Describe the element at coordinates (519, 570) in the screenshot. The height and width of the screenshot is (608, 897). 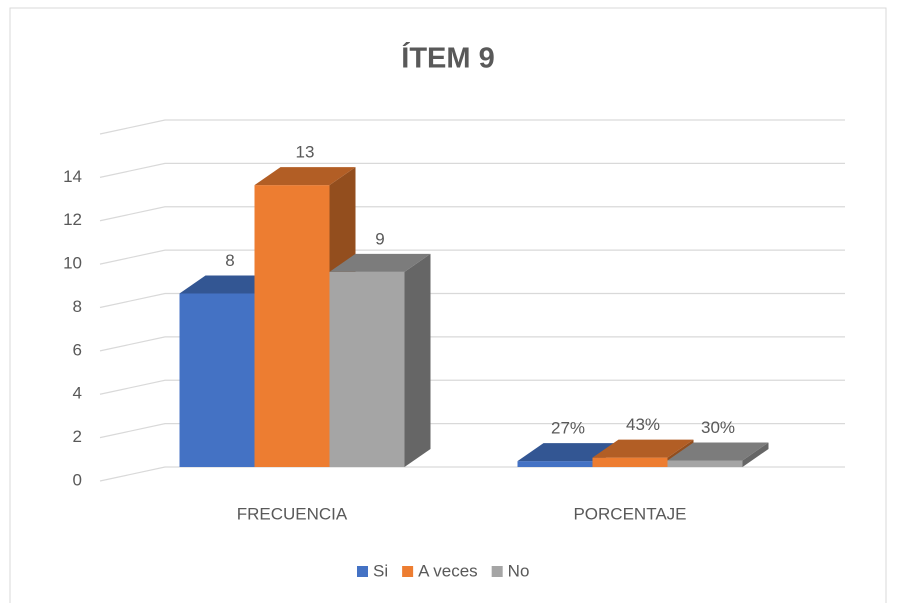
I see `legend-label: No` at that location.